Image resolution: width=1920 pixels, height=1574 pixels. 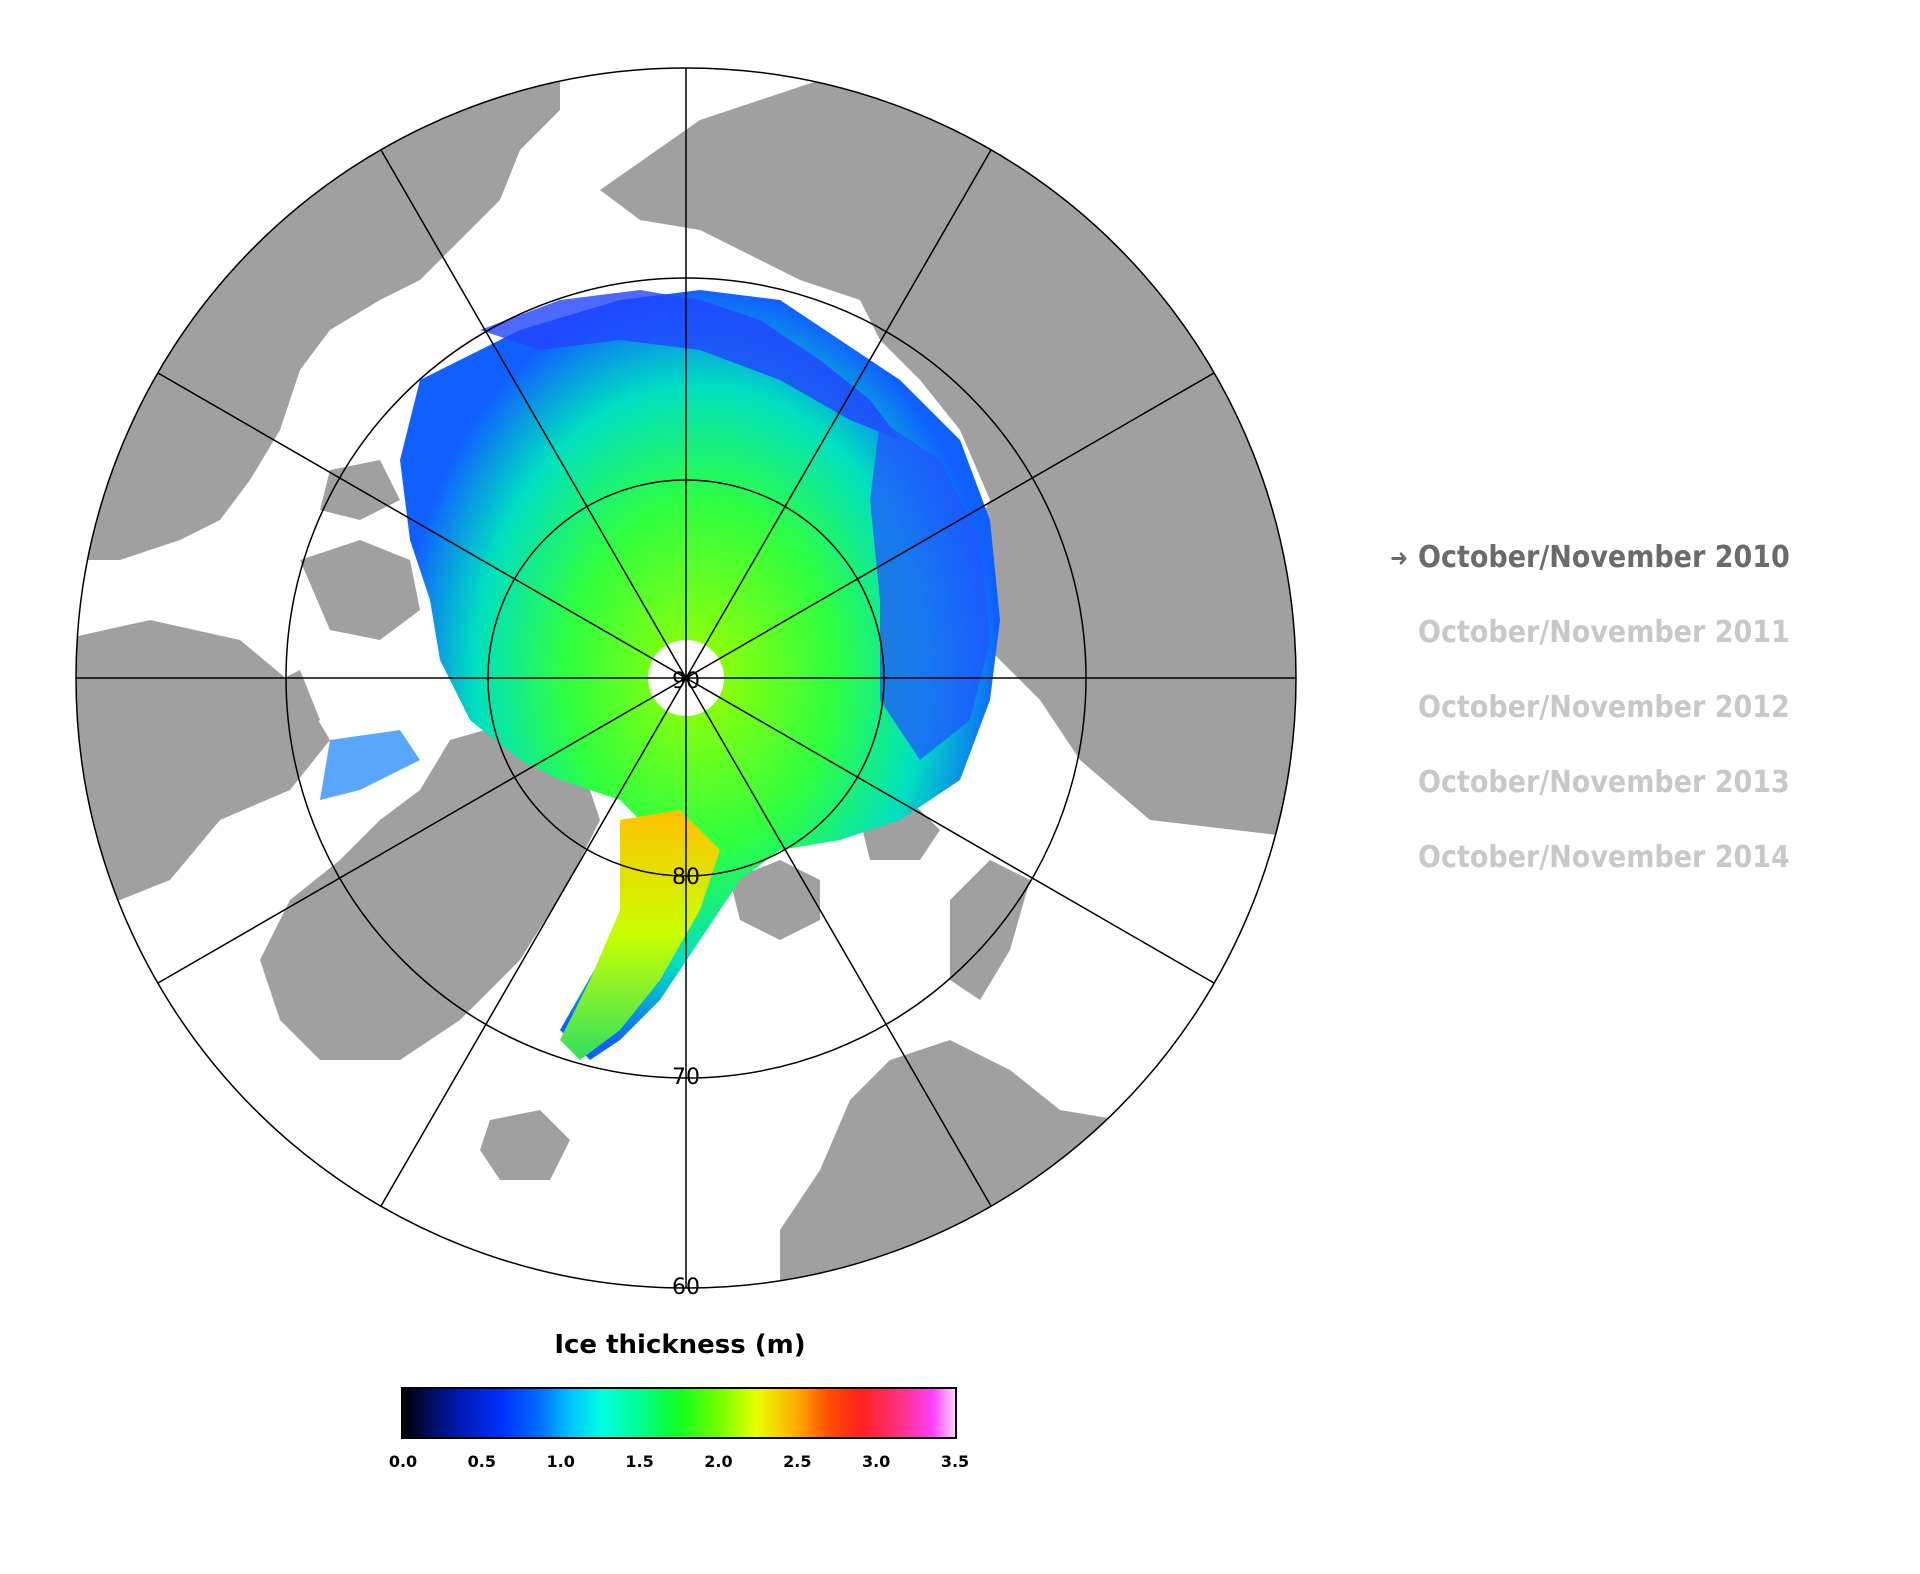 I want to click on colorbar-tick-label: 1.0, so click(x=560, y=1461).